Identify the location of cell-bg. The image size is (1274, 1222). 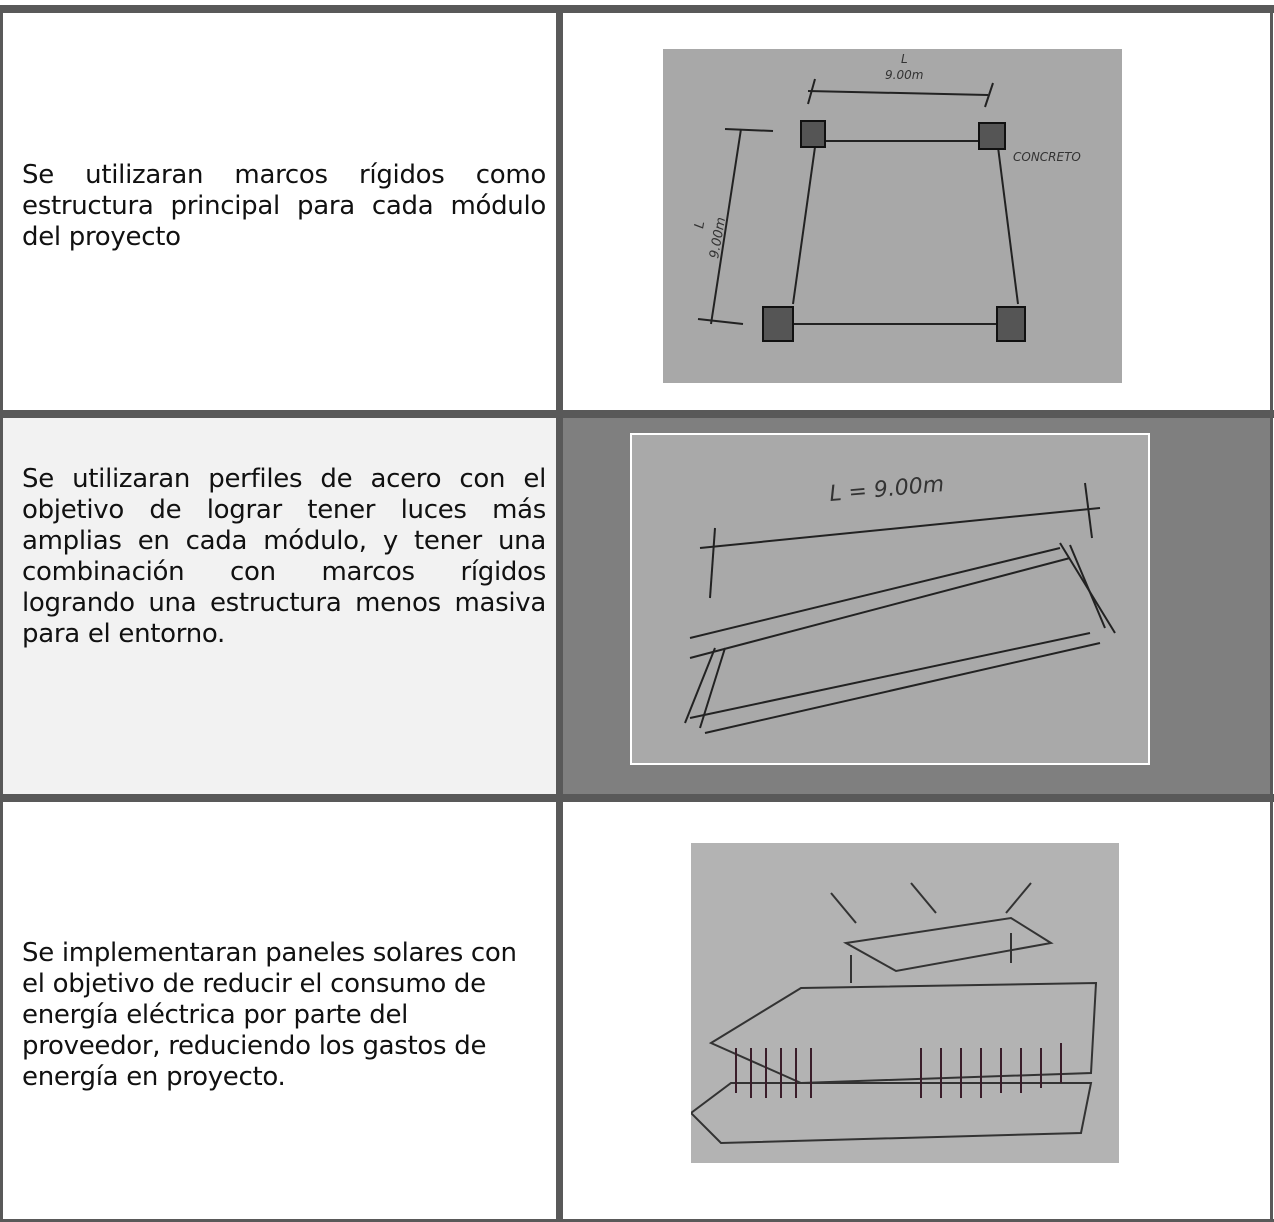
(279, 606).